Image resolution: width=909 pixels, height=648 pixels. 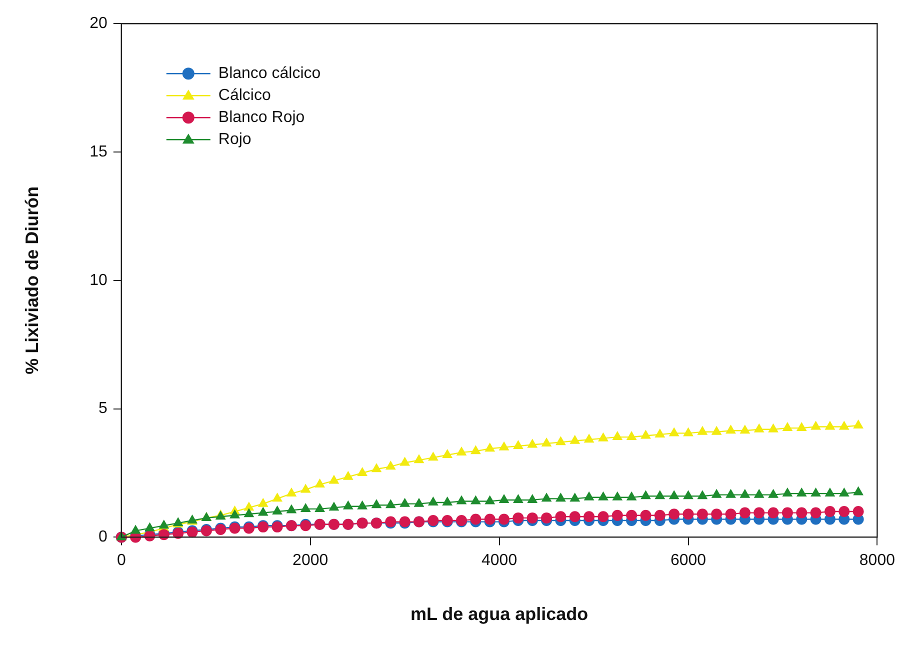 What do you see at coordinates (310, 561) in the screenshot?
I see `x-tick-label: 2000` at bounding box center [310, 561].